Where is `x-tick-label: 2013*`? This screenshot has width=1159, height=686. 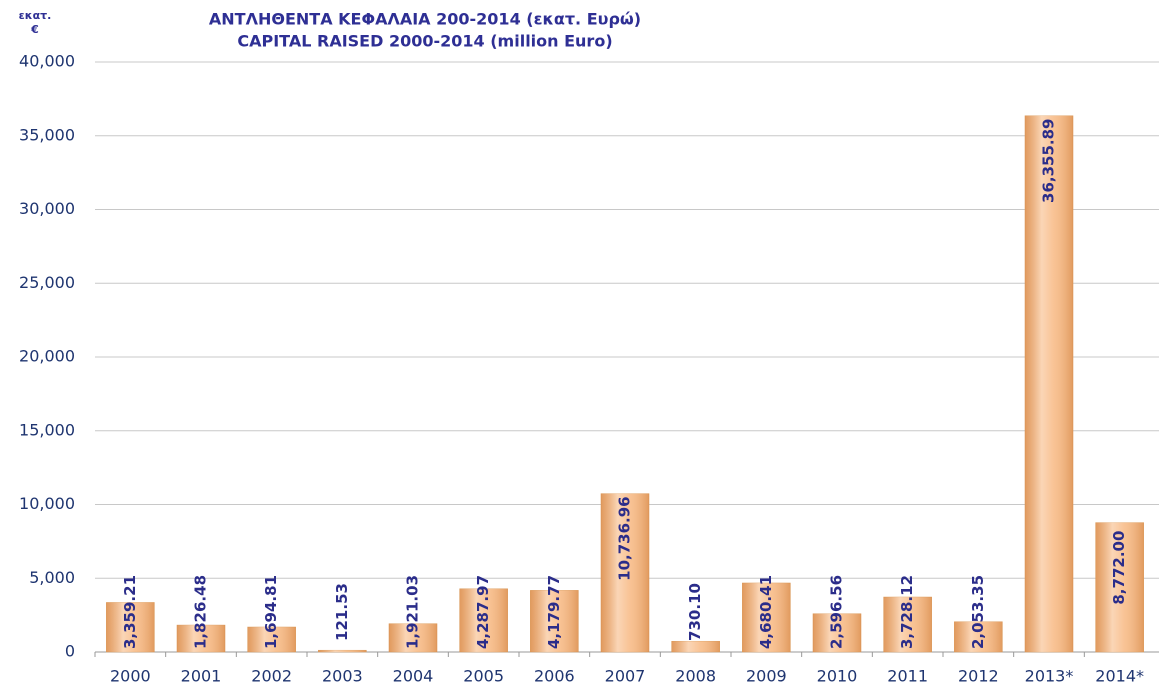 x-tick-label: 2013* is located at coordinates (1049, 676).